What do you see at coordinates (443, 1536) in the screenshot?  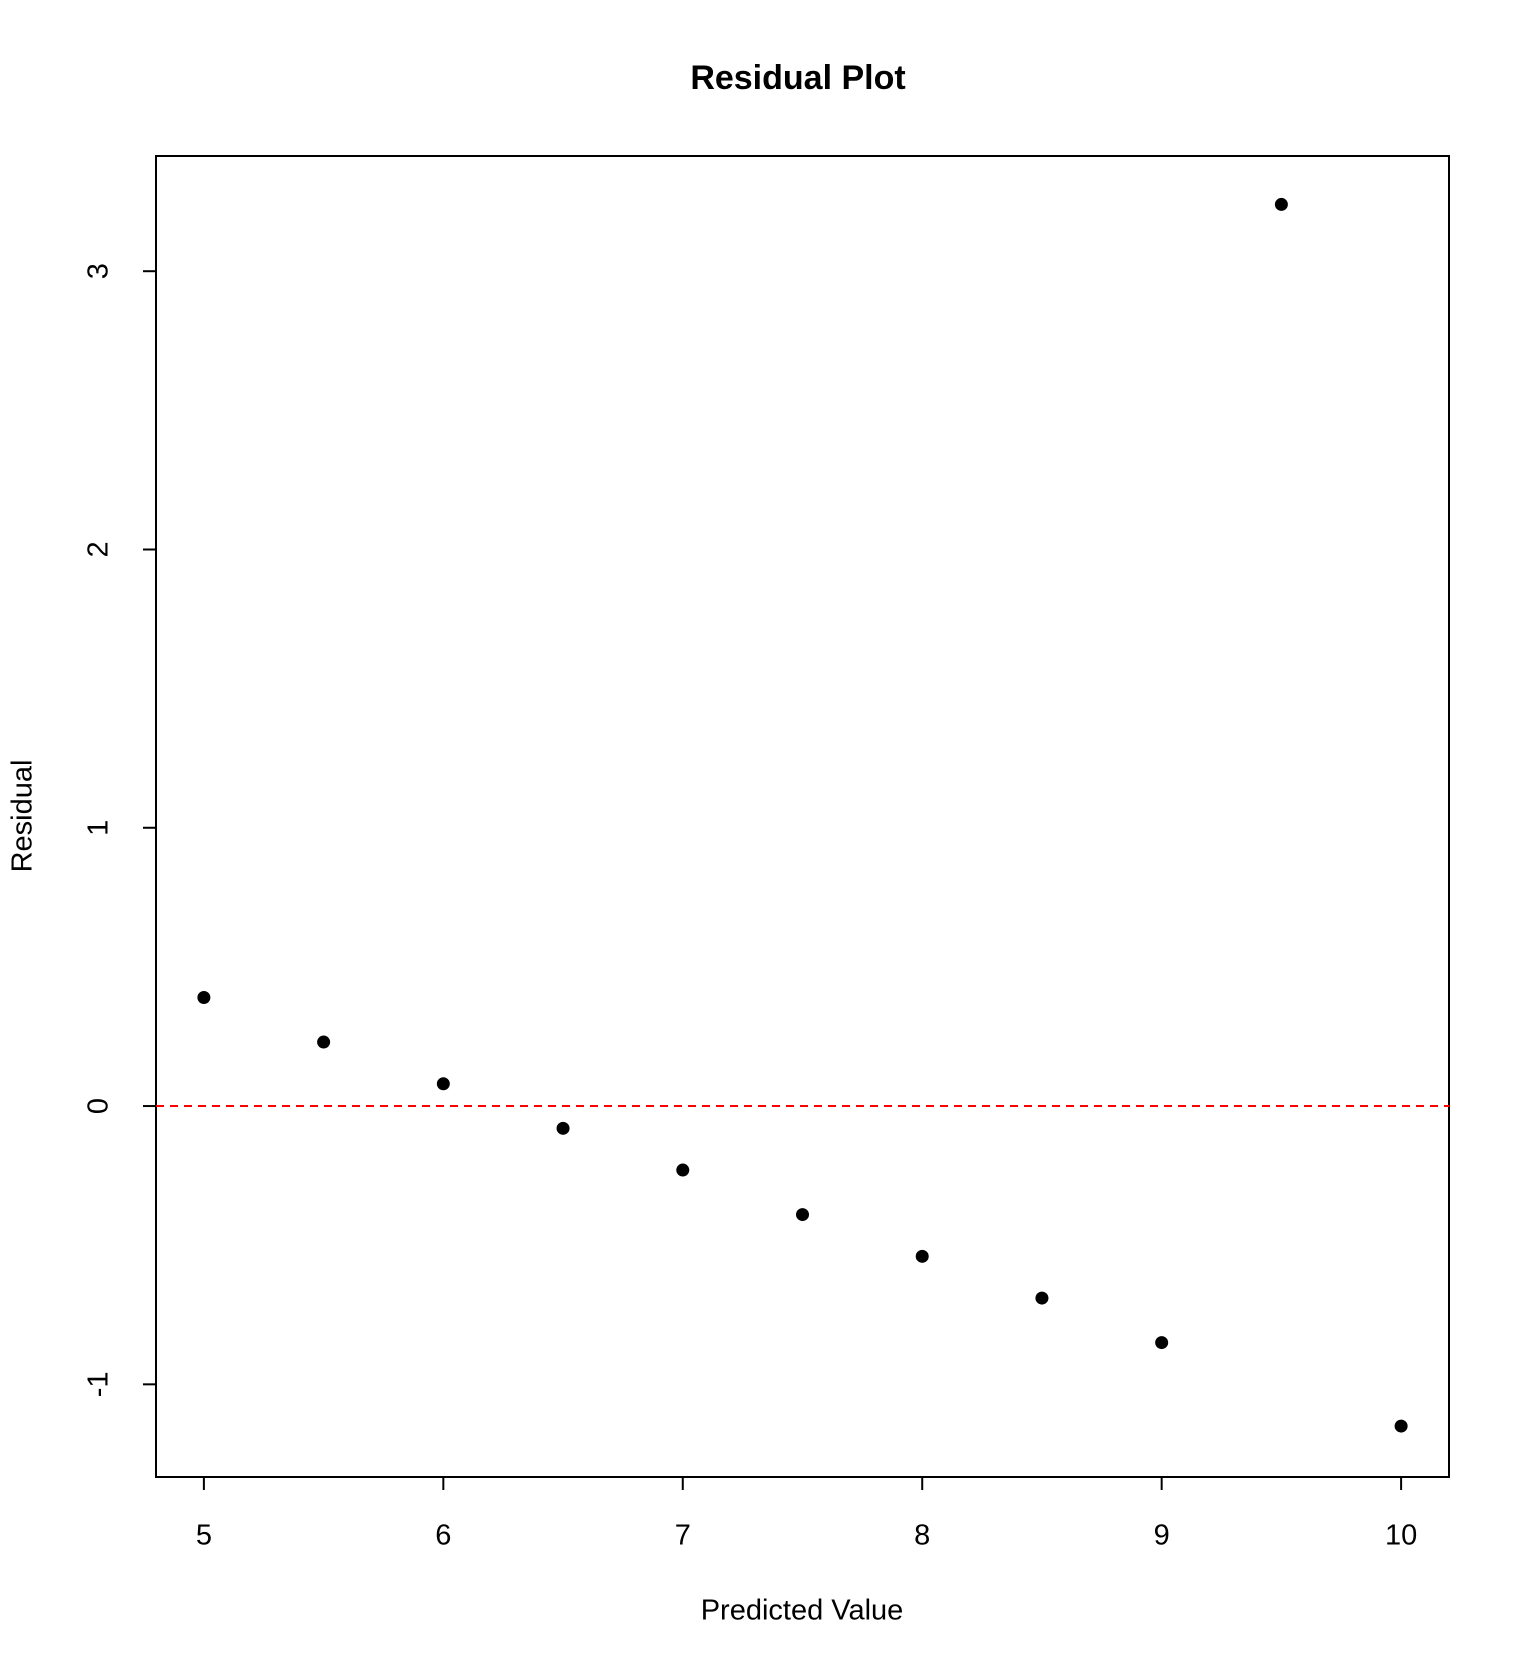 I see `x-tick-label: 6` at bounding box center [443, 1536].